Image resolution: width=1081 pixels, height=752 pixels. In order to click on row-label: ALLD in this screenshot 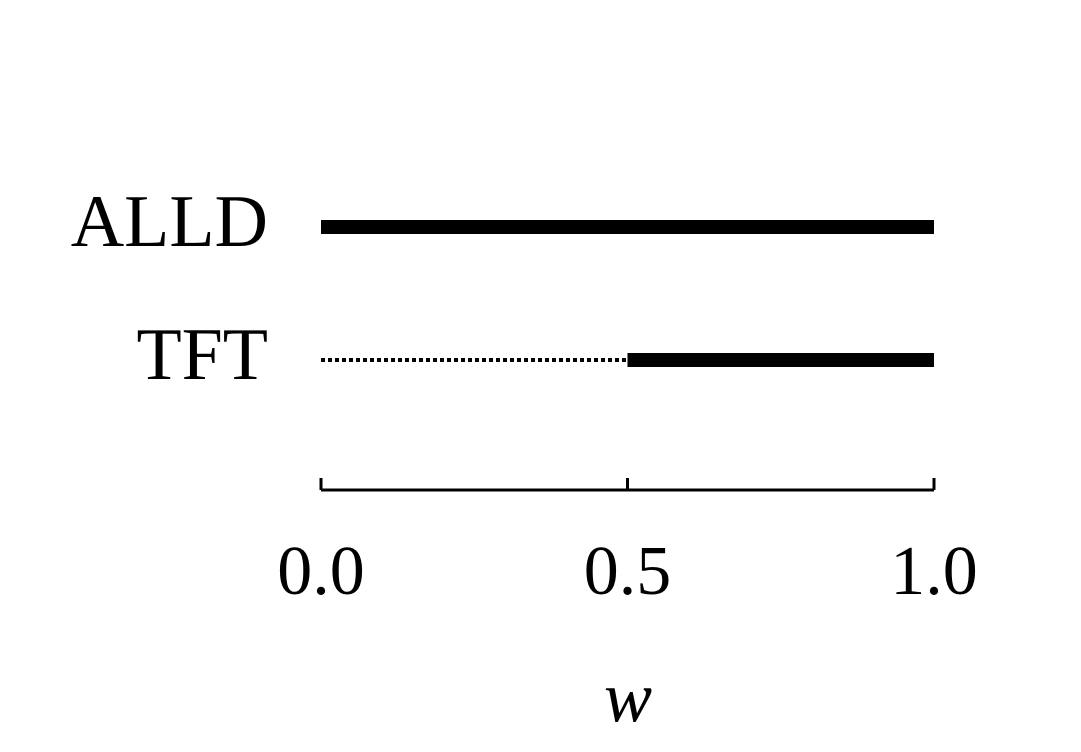, I will do `click(169, 222)`.